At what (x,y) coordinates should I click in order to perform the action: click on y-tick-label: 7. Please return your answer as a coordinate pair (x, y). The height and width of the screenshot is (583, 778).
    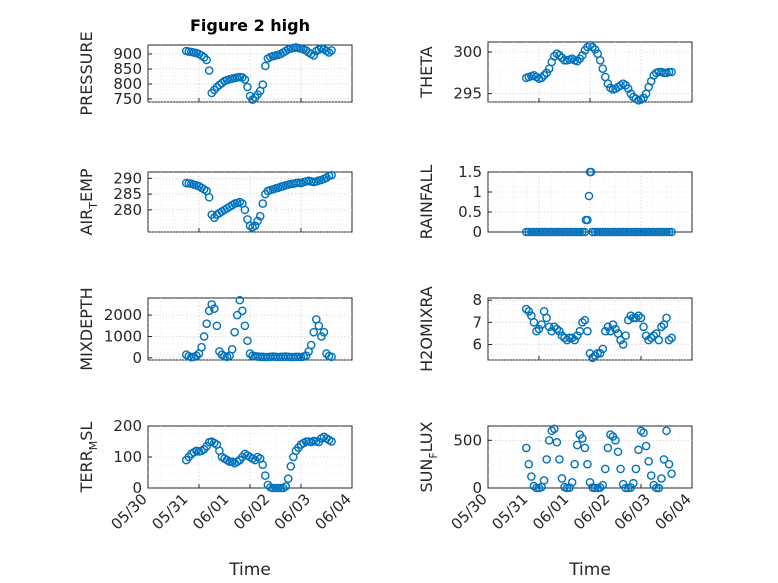
    Looking at the image, I should click on (477, 322).